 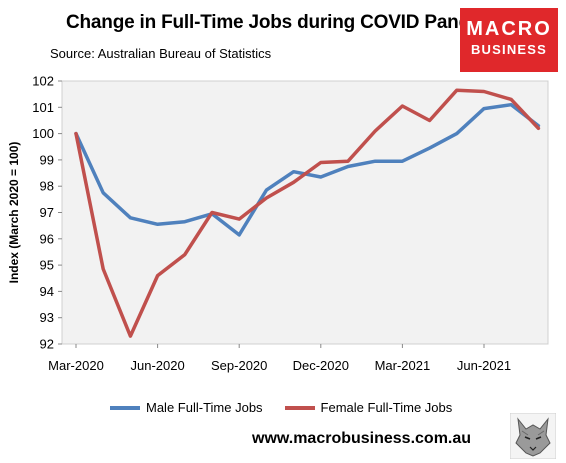 I want to click on y-axis: 92 93 94 95 96 97 98 99 100 101 102, so click(x=47, y=213).